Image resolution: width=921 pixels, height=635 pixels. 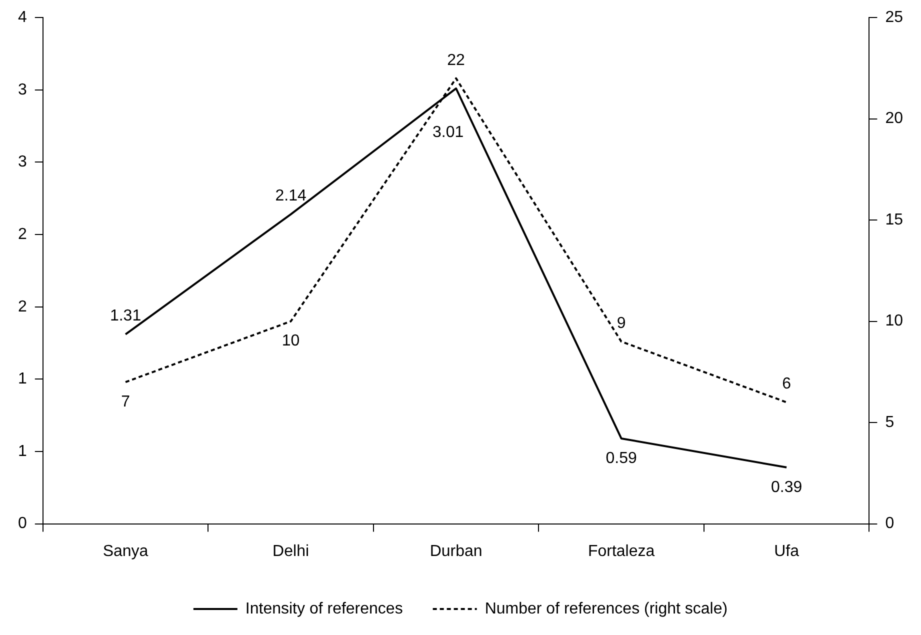 I want to click on y2-tick-label: 5, so click(x=889, y=422).